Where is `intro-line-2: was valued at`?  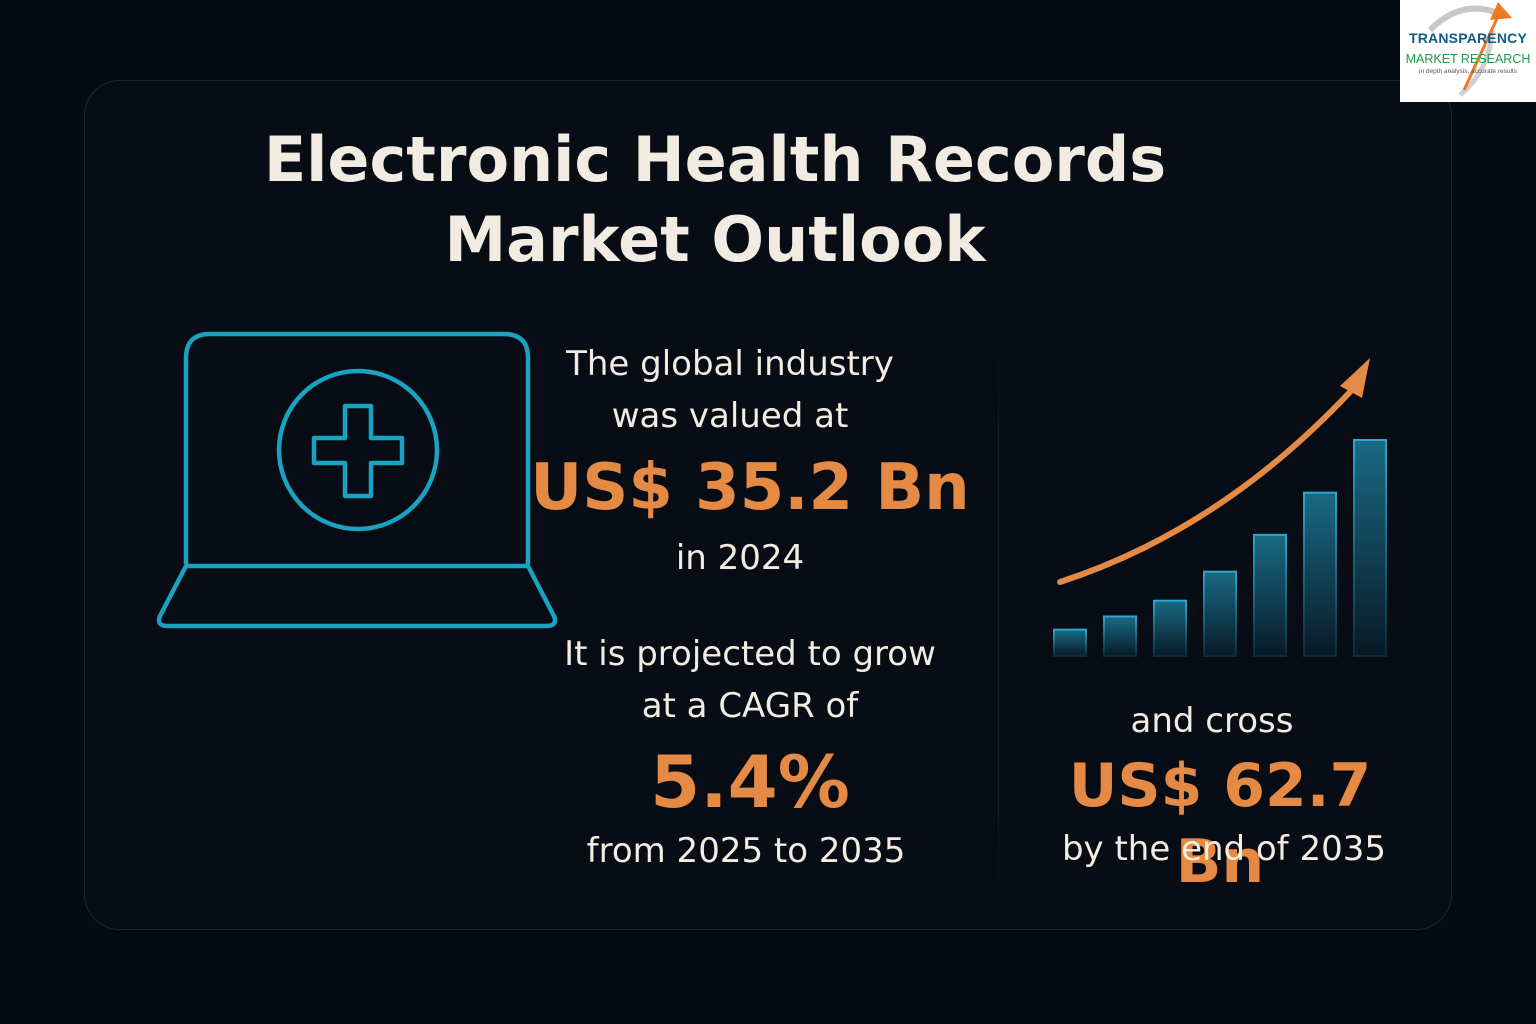
intro-line-2: was valued at is located at coordinates (730, 416).